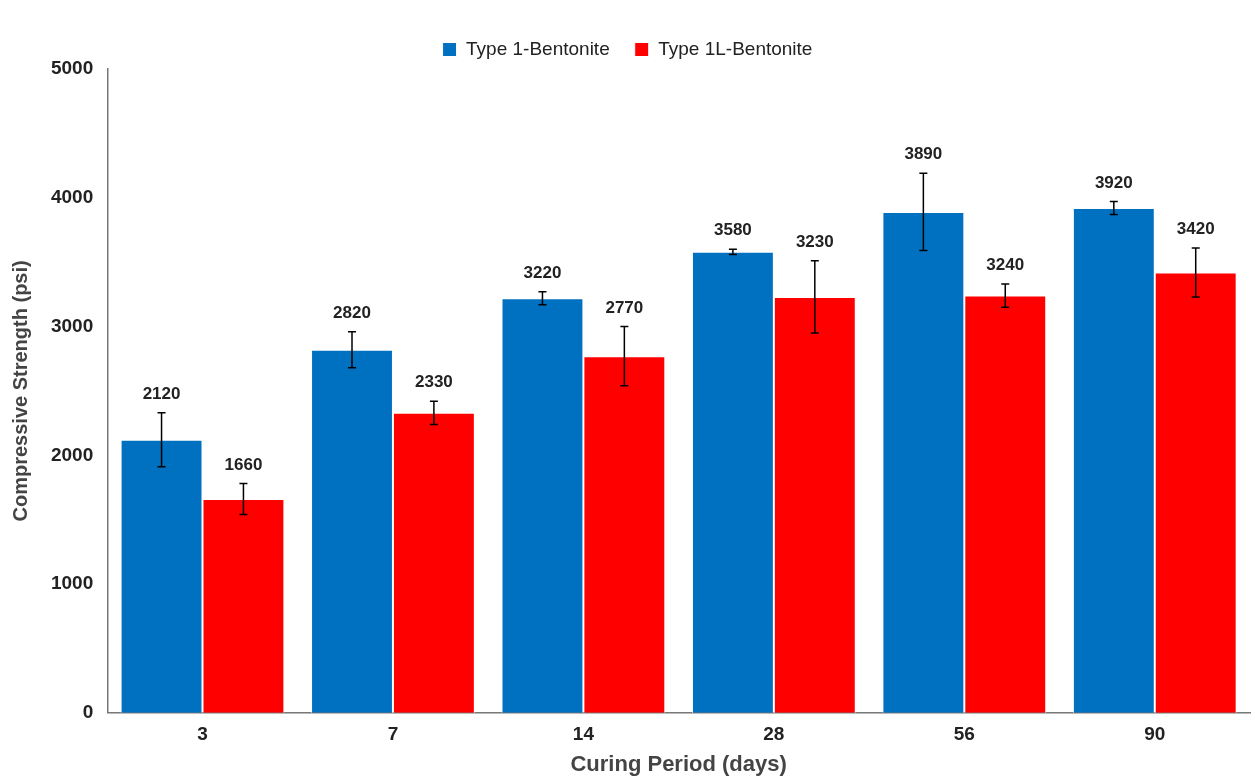 Image resolution: width=1255 pixels, height=780 pixels. Describe the element at coordinates (72, 454) in the screenshot. I see `y-tick-label: 2000` at that location.